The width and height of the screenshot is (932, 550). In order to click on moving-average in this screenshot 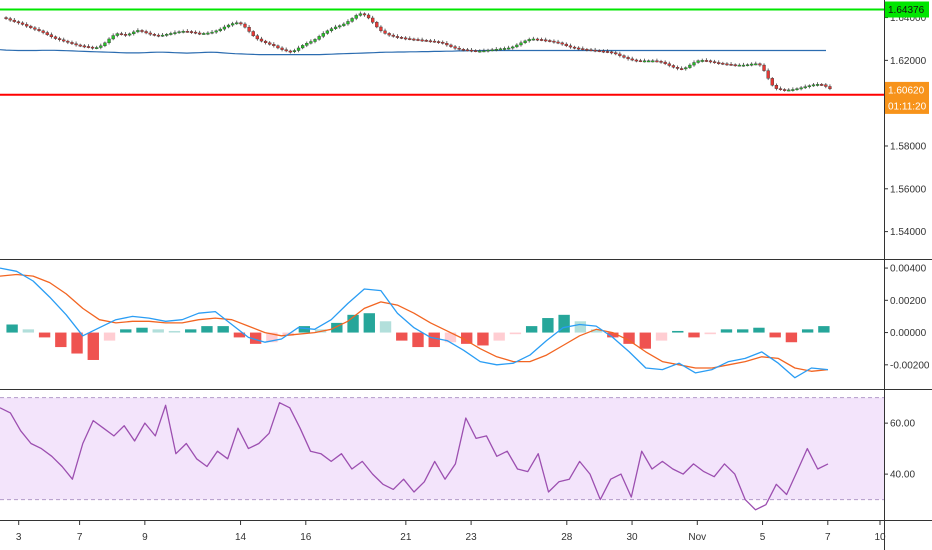, I will do `click(413, 52)`.